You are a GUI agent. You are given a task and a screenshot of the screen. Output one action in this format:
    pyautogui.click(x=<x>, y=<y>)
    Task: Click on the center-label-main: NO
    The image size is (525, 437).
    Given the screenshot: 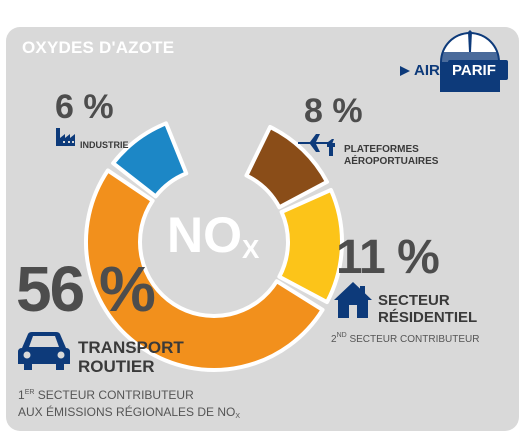 What is the action you would take?
    pyautogui.click(x=204, y=235)
    